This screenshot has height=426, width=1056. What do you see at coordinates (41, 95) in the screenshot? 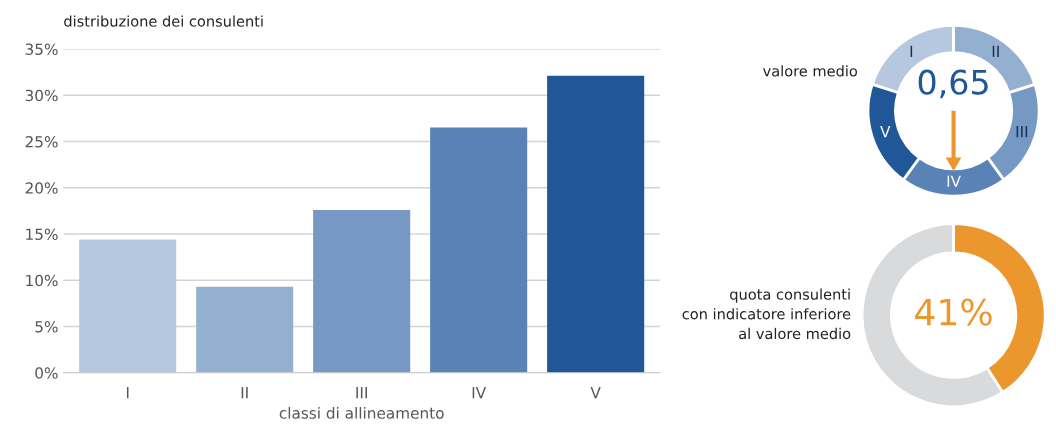
I see `y-tick-label: 30%` at bounding box center [41, 95].